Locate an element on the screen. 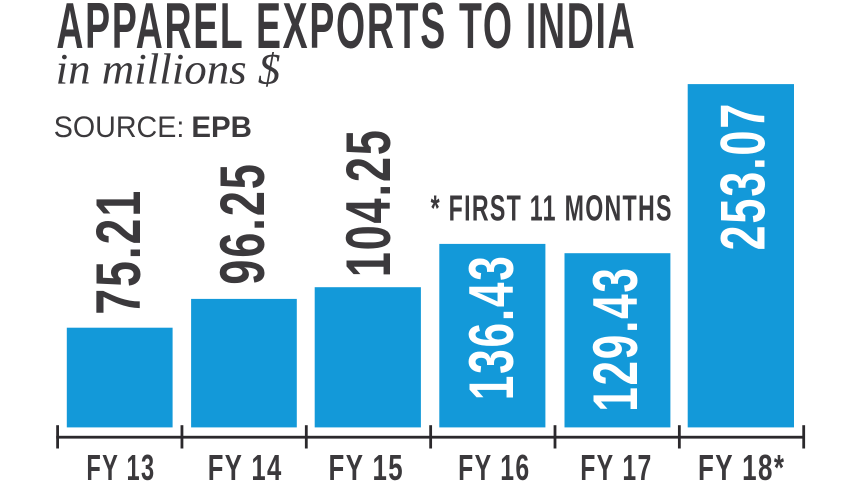 This screenshot has height=482, width=857. svg-text: FY 14 is located at coordinates (245, 464).